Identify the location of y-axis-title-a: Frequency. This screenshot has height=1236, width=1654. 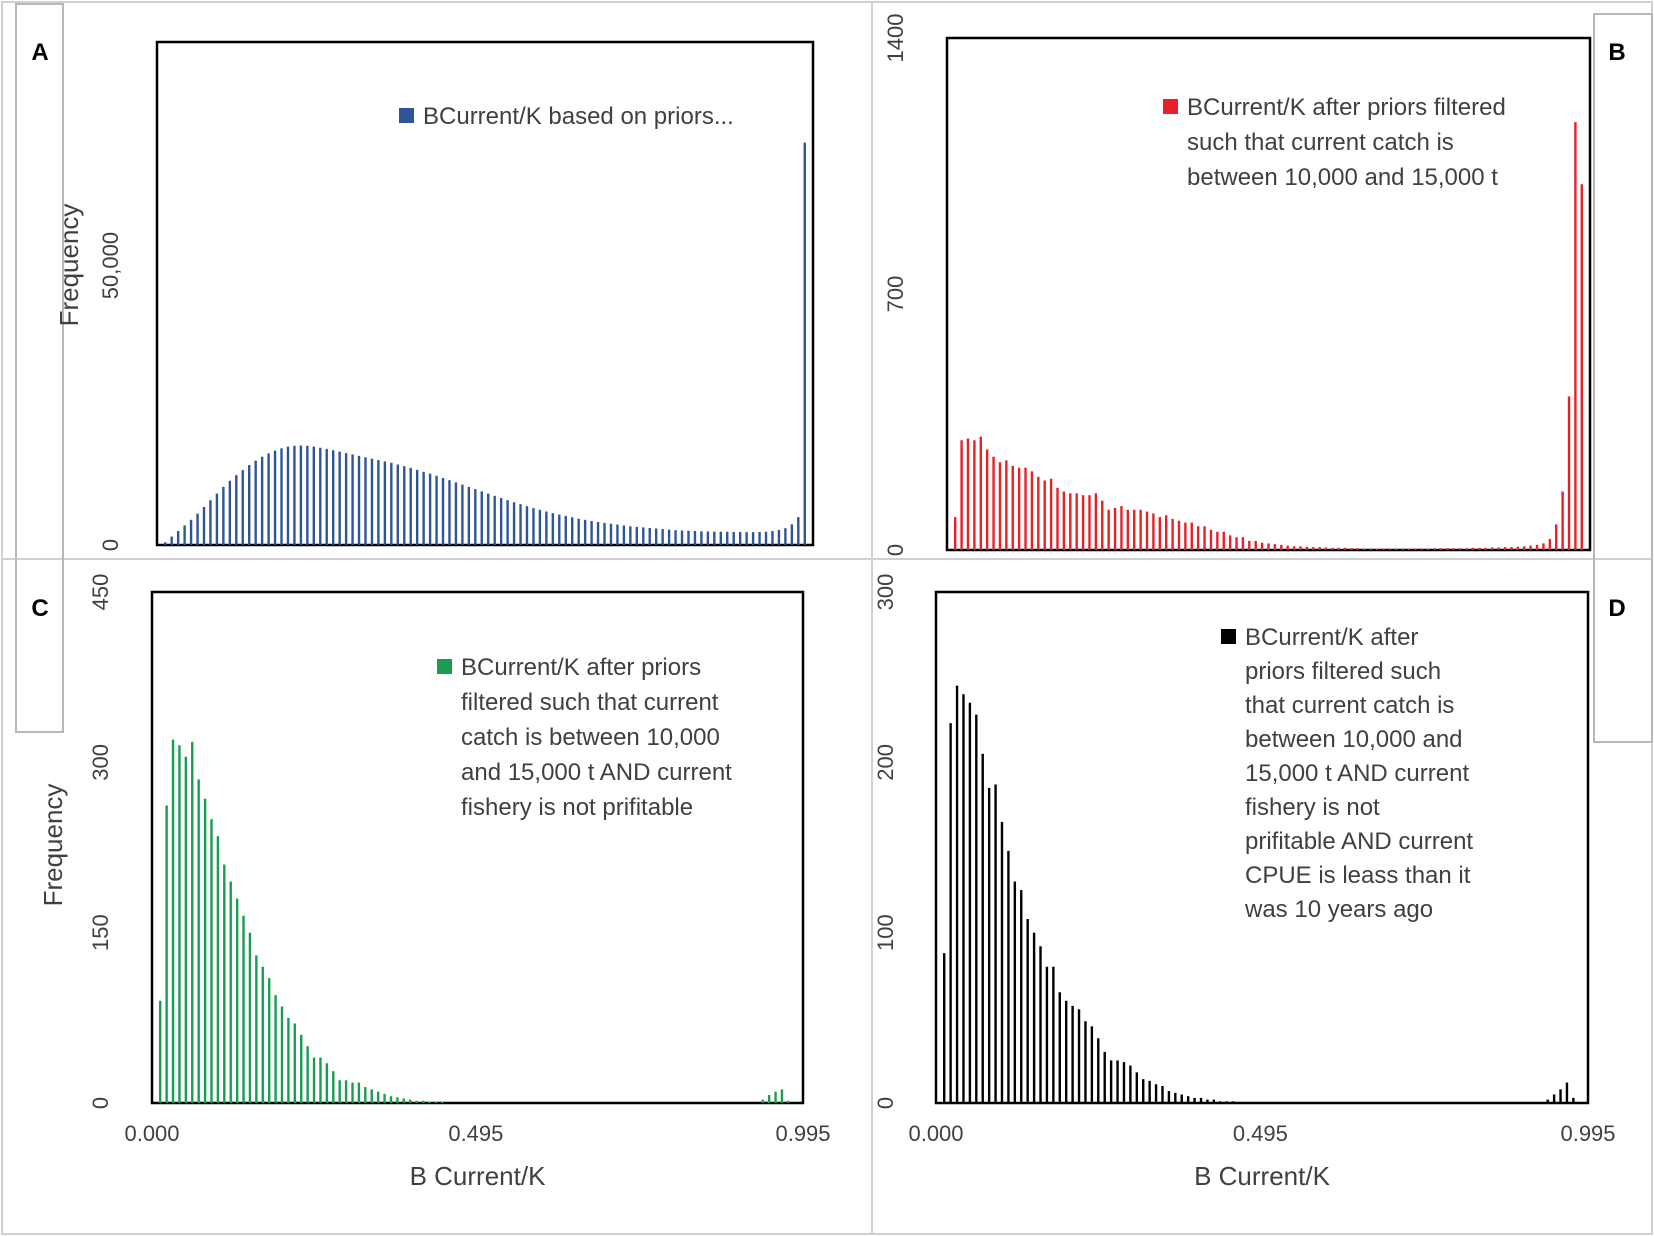
(69, 265).